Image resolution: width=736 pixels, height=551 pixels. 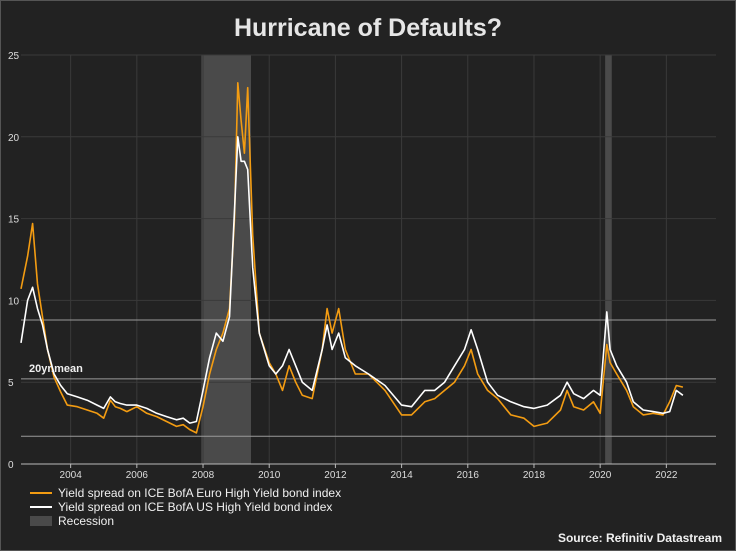 I want to click on x-tick-label: 2008, so click(x=203, y=475).